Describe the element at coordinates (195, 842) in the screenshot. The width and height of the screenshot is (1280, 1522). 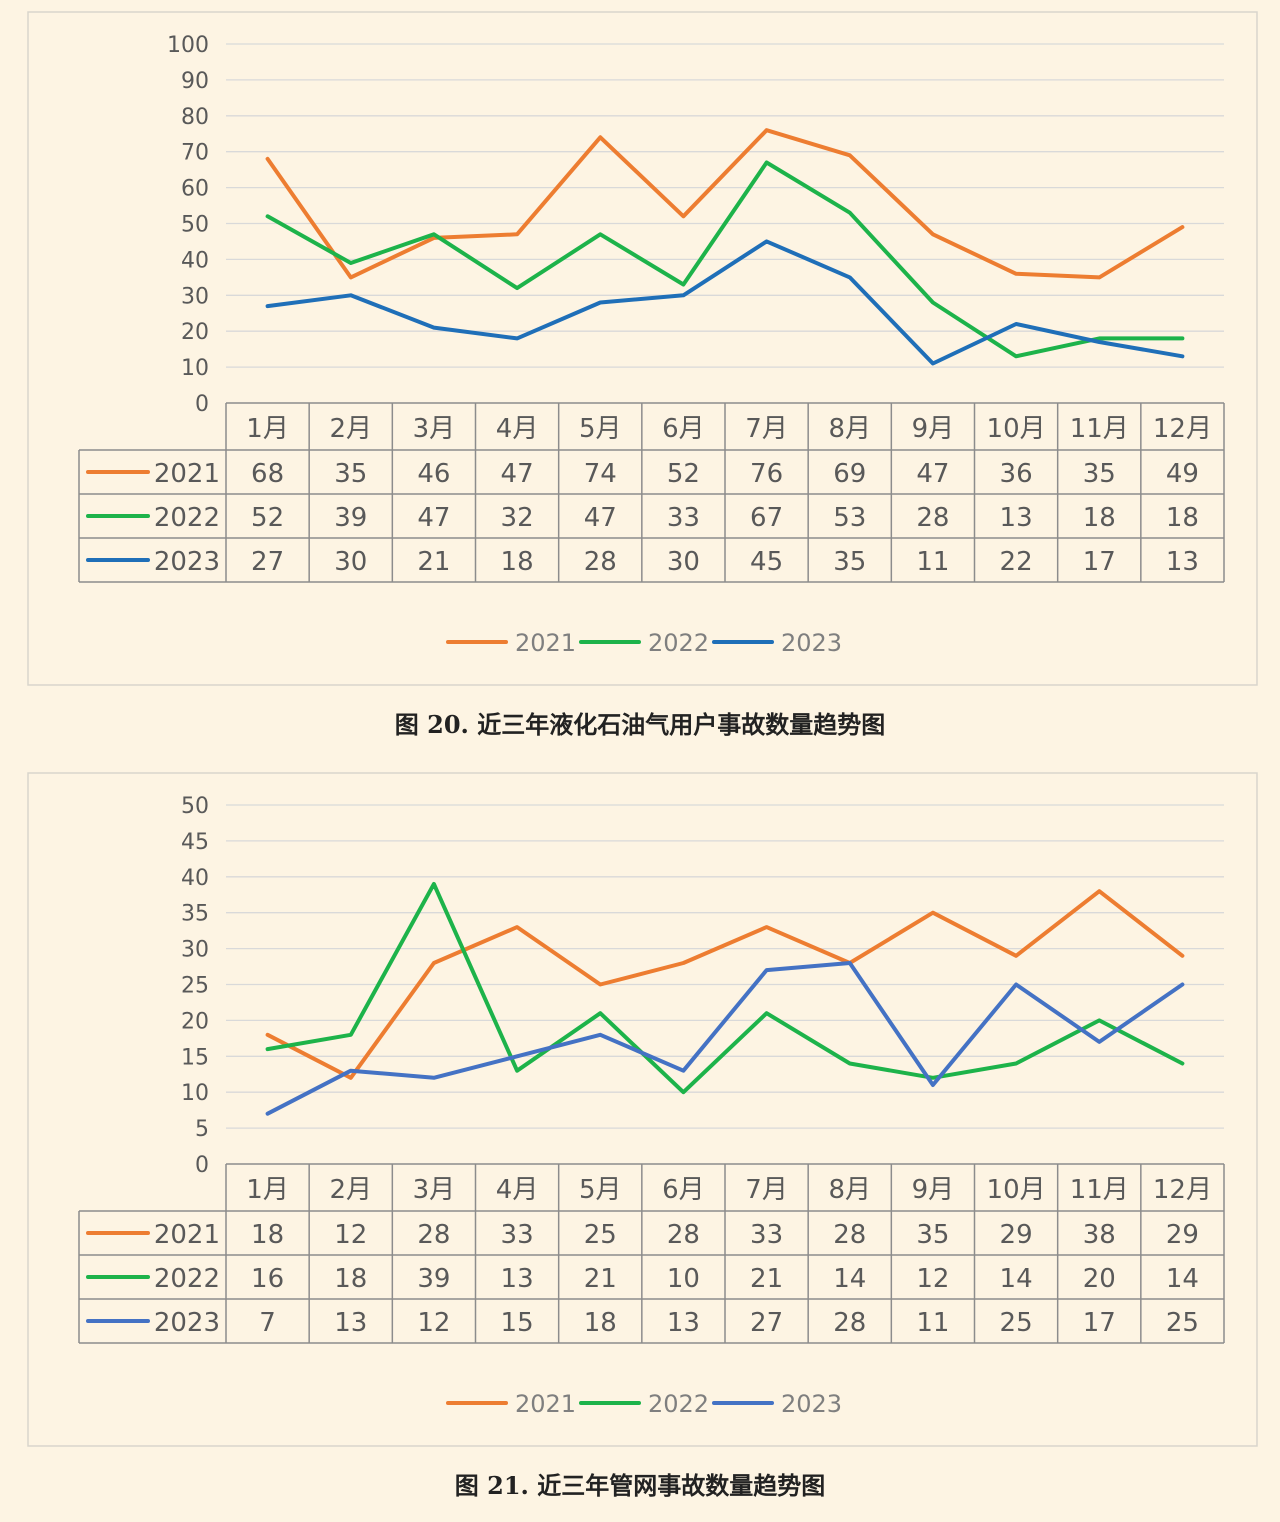
I see `y-tick-label: 45` at that location.